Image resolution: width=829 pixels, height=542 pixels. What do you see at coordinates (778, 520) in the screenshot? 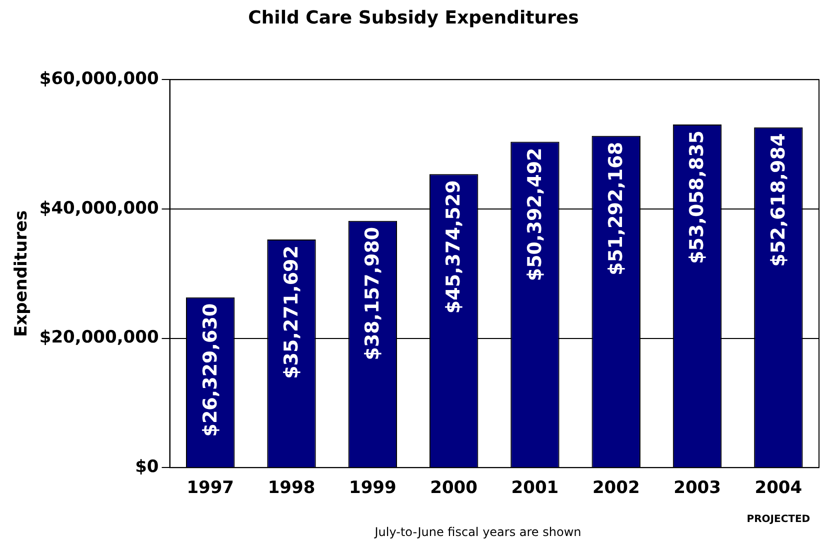
I see `text: PROJECTED` at bounding box center [778, 520].